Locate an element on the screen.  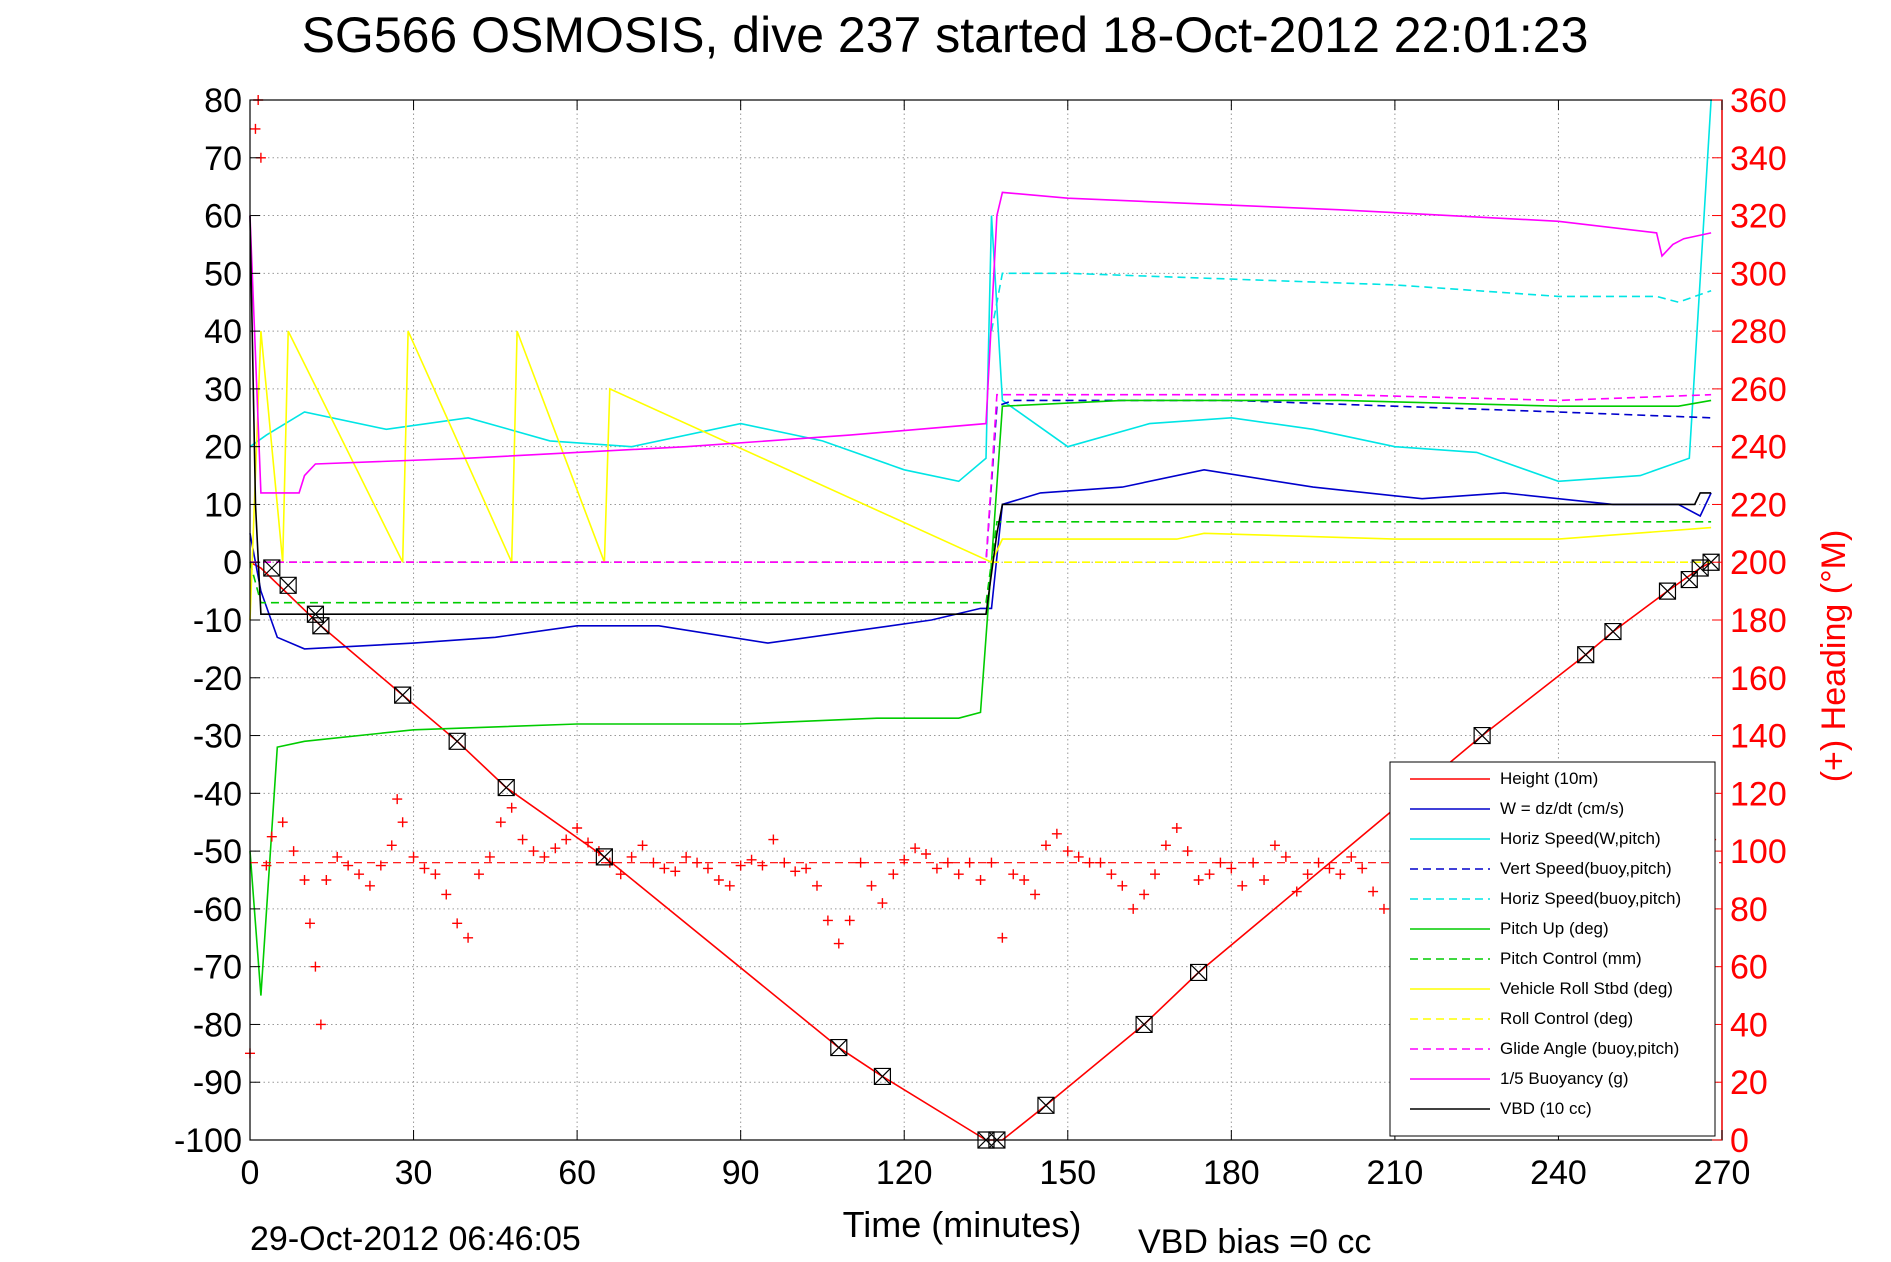
legend-label: W = dz/dt (cm/s) is located at coordinates (1562, 808).